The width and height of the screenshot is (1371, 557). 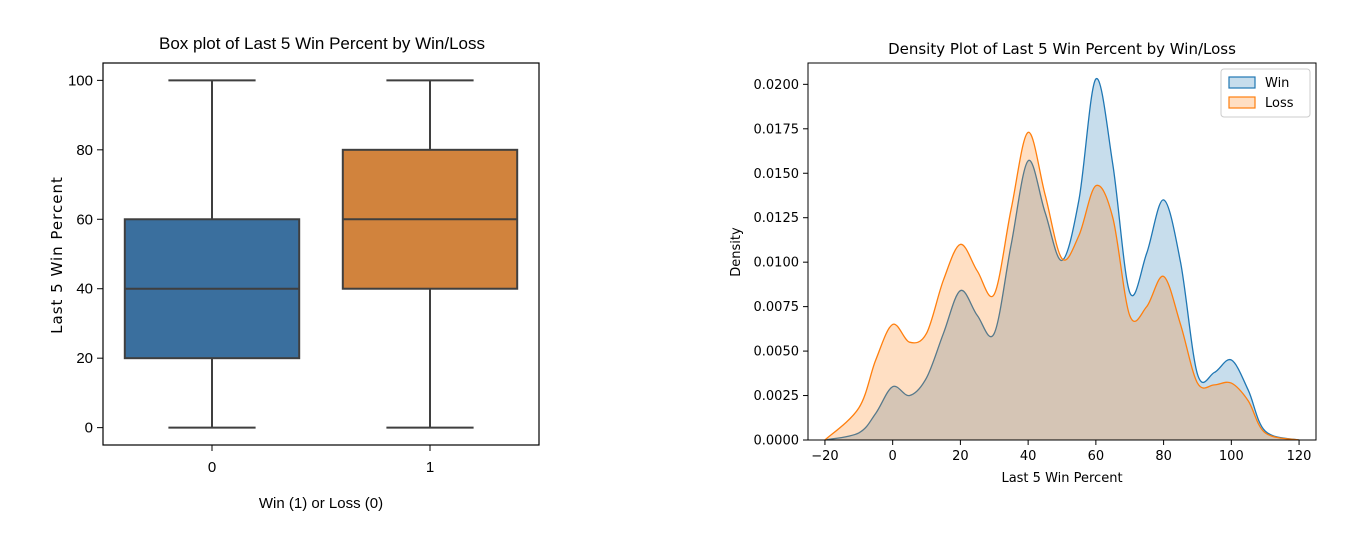 What do you see at coordinates (84, 358) in the screenshot?
I see `box-plot-y-tick-label: 20` at bounding box center [84, 358].